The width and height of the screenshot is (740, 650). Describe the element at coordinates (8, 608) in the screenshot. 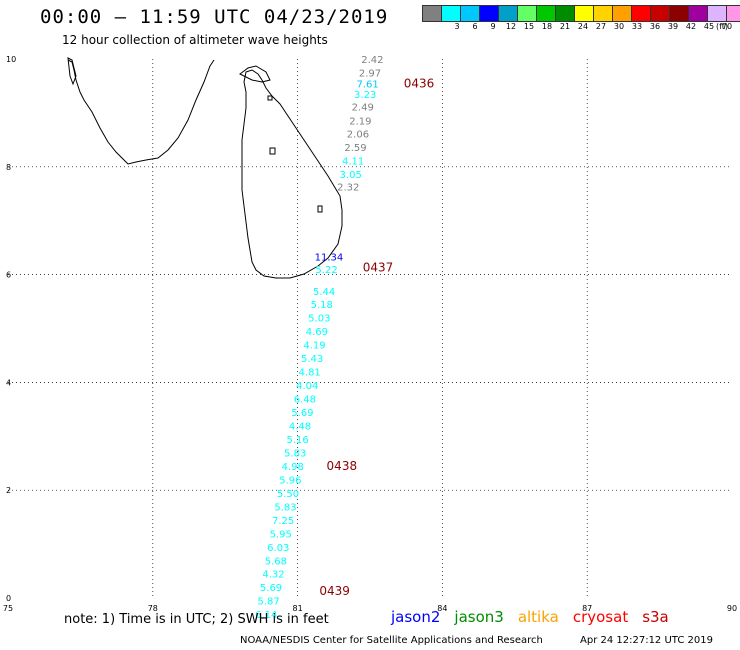

I see `x-tick-label: 75` at that location.